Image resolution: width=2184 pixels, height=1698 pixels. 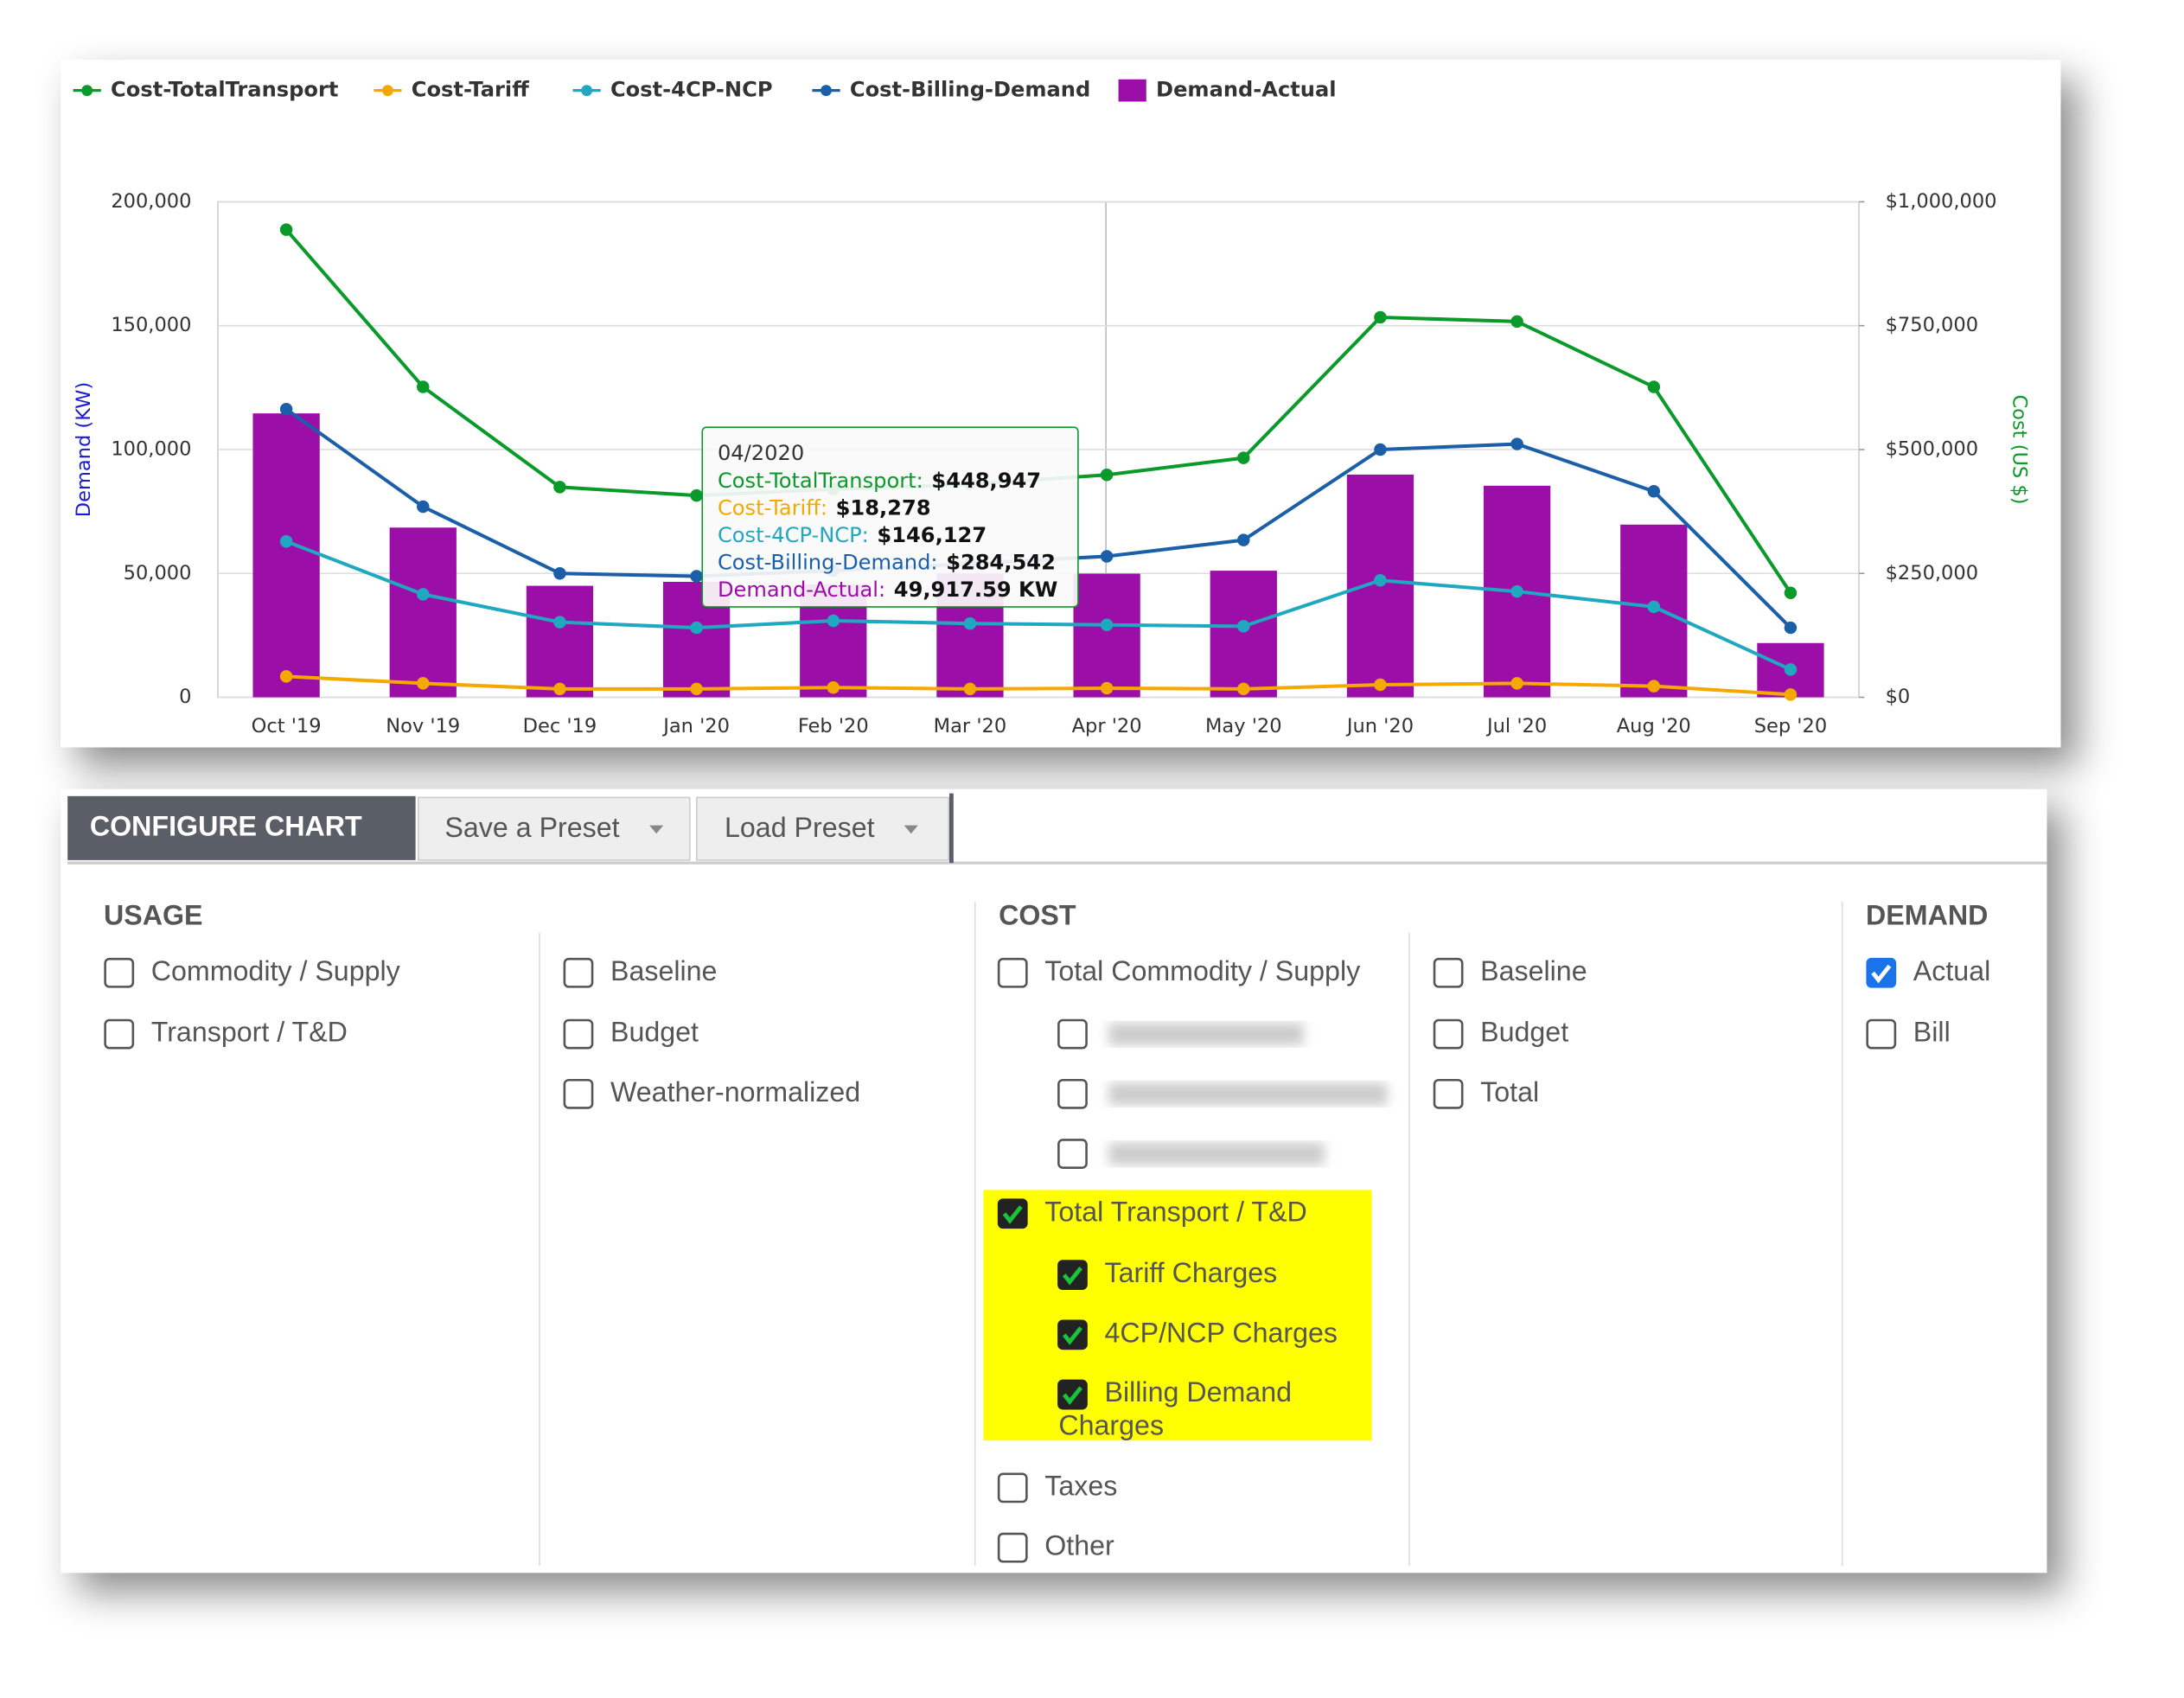 What do you see at coordinates (887, 563) in the screenshot?
I see `tooltip-row: Cost-Billing-Demand: $284,542` at bounding box center [887, 563].